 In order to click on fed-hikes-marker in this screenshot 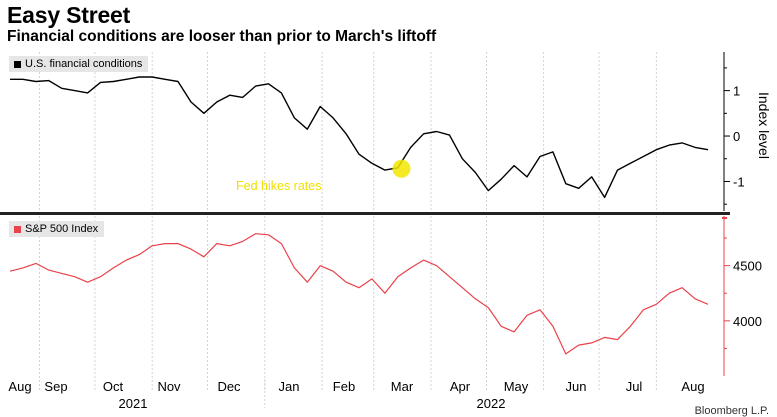, I will do `click(401, 168)`.